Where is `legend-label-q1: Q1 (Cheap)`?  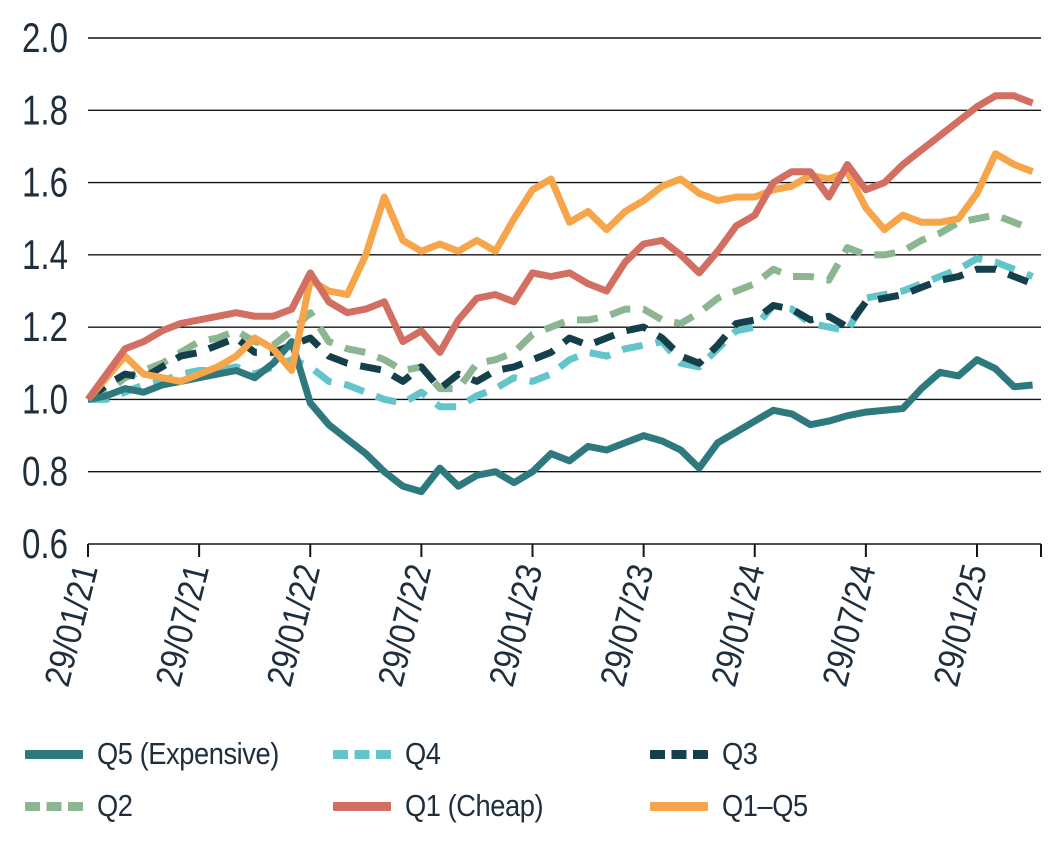 legend-label-q1: Q1 (Cheap) is located at coordinates (474, 805).